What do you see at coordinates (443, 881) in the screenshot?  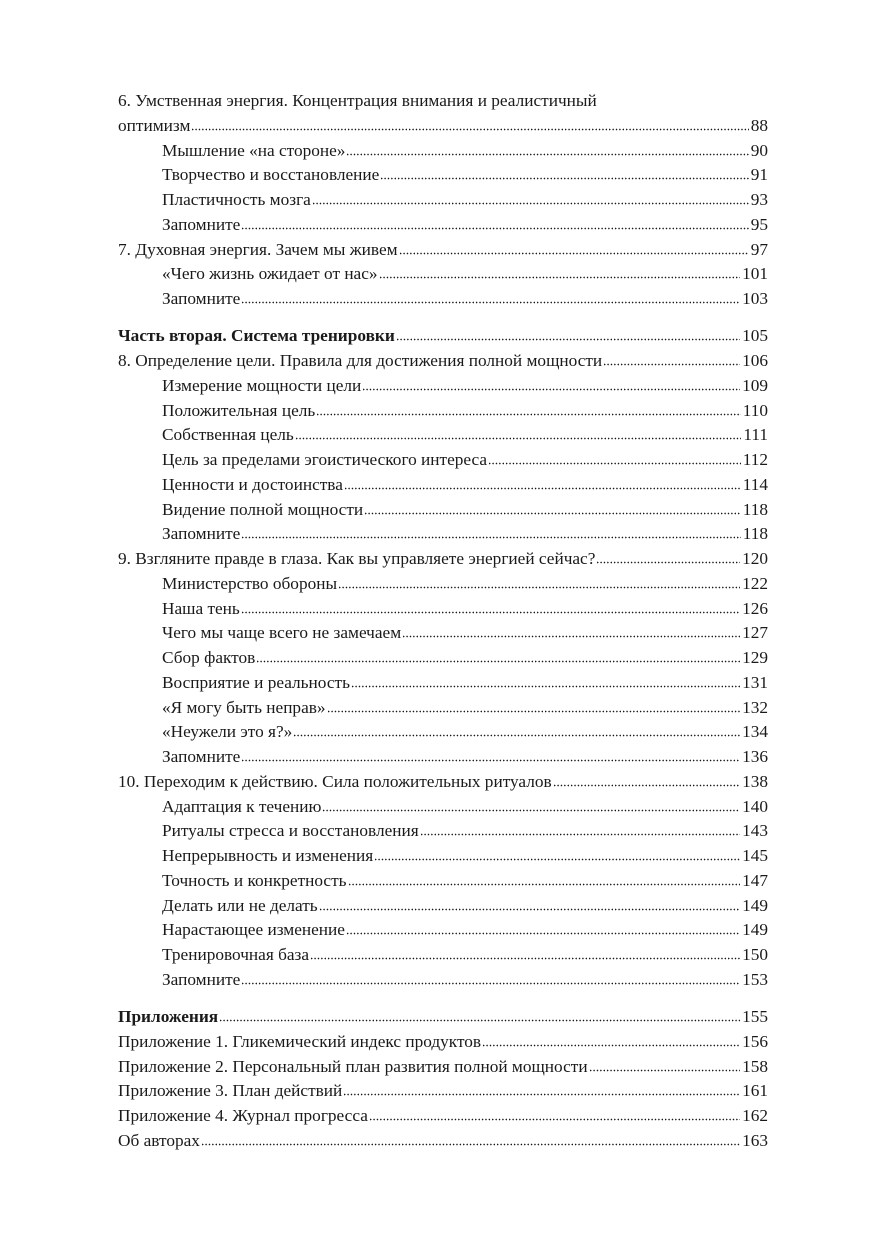 I see `toc-subentry: Точность и конкретность 147` at bounding box center [443, 881].